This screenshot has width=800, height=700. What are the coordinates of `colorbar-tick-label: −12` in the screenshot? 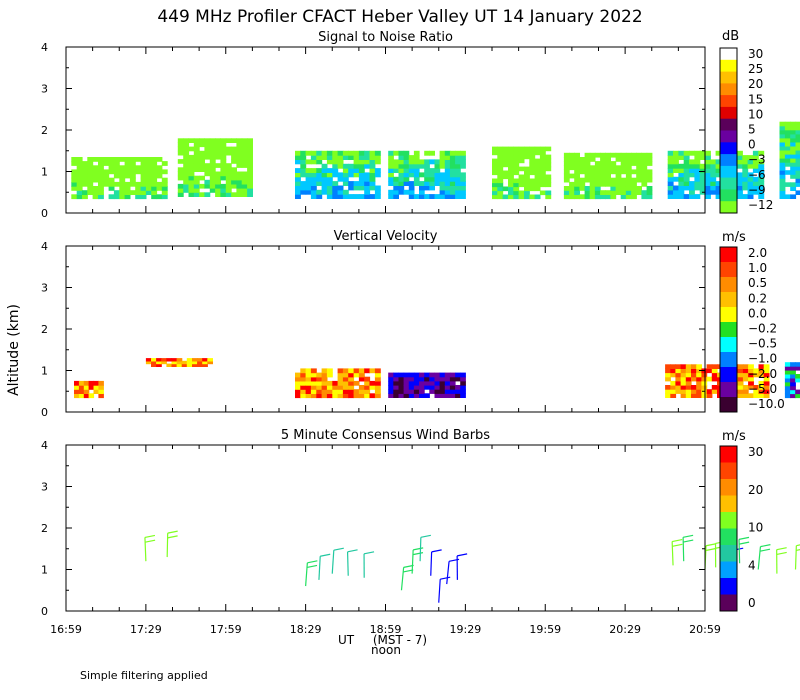 It's located at (760, 205).